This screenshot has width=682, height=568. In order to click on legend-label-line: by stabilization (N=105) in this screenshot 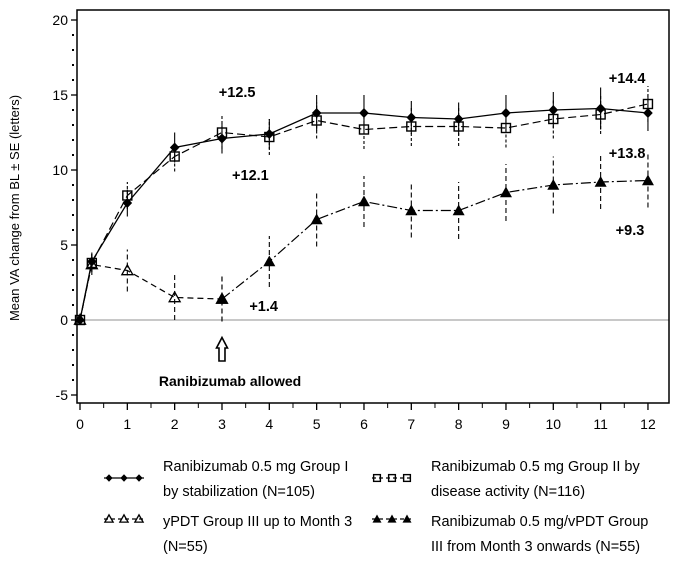, I will do `click(239, 492)`.